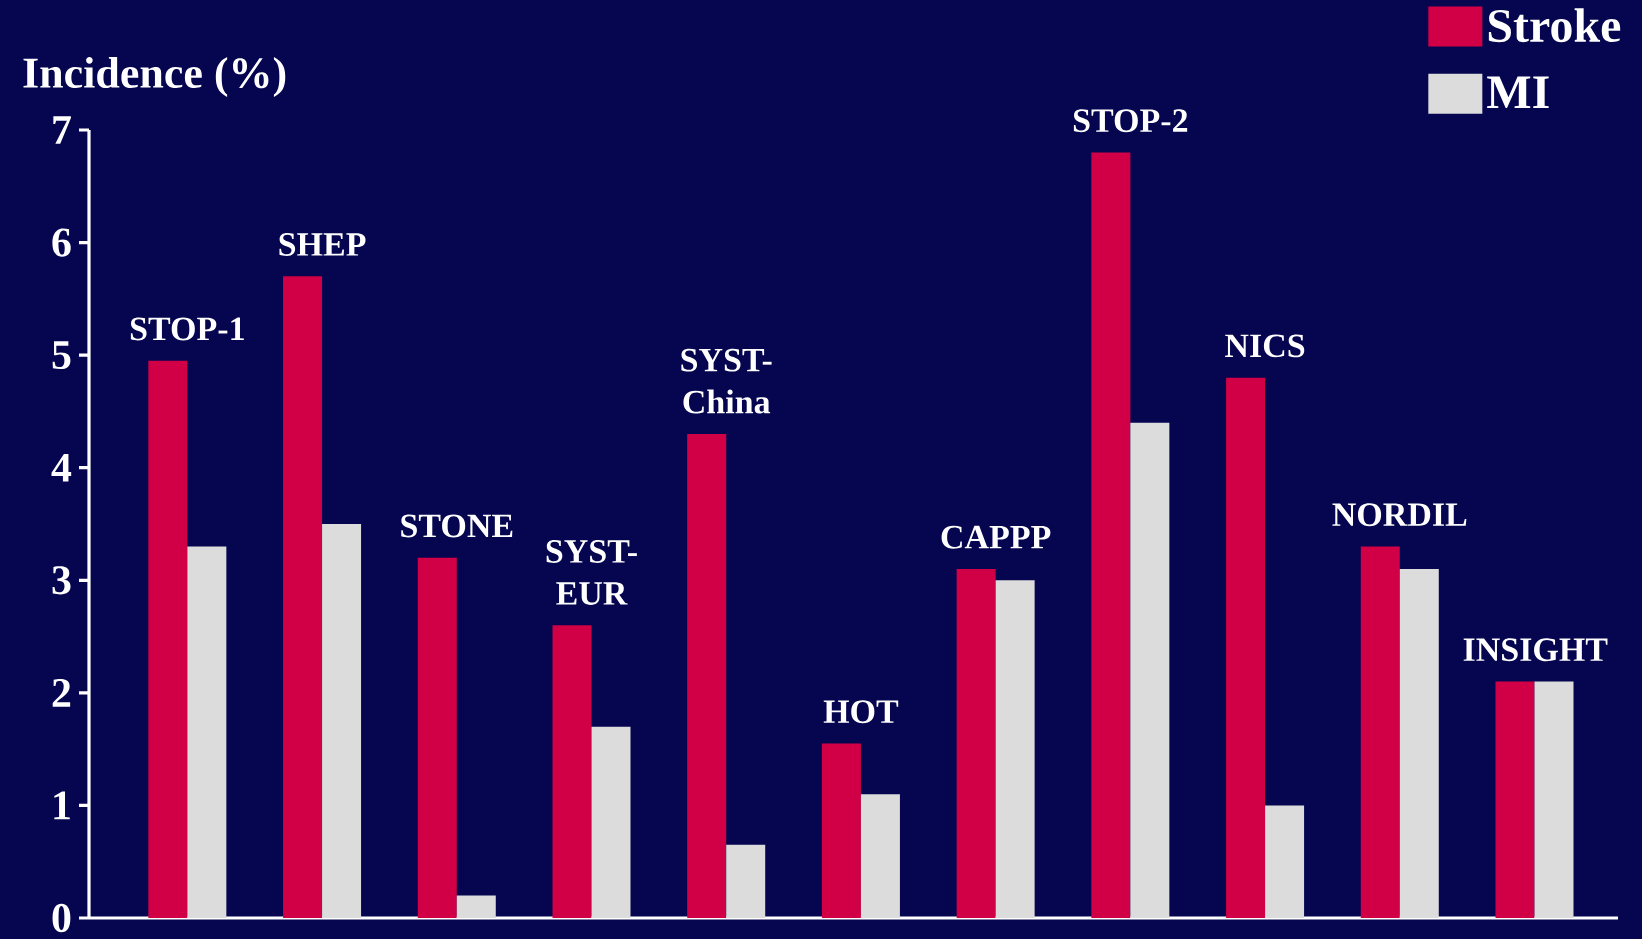  I want to click on y-axis-title: Incidence (%), so click(154, 77).